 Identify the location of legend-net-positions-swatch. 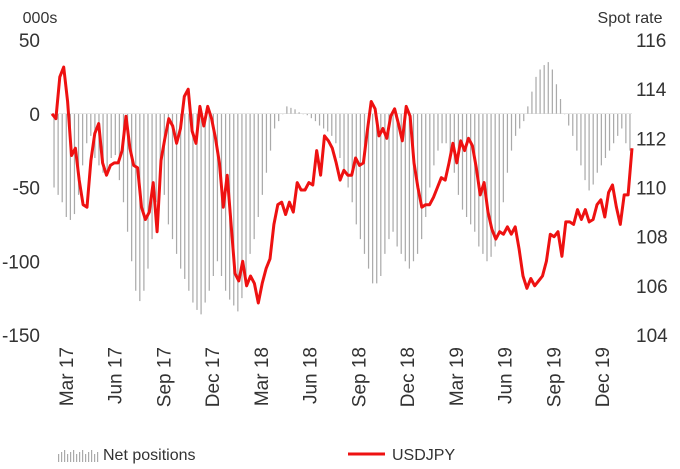
(78, 456).